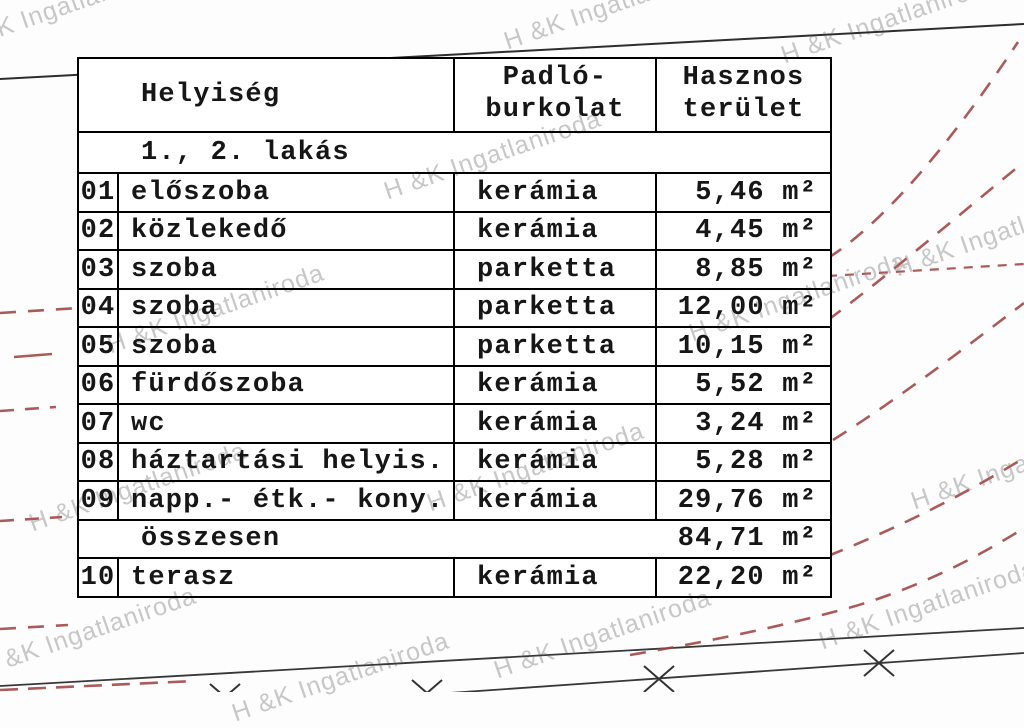  What do you see at coordinates (744, 500) in the screenshot?
I see `area-value: 29,76 m²` at bounding box center [744, 500].